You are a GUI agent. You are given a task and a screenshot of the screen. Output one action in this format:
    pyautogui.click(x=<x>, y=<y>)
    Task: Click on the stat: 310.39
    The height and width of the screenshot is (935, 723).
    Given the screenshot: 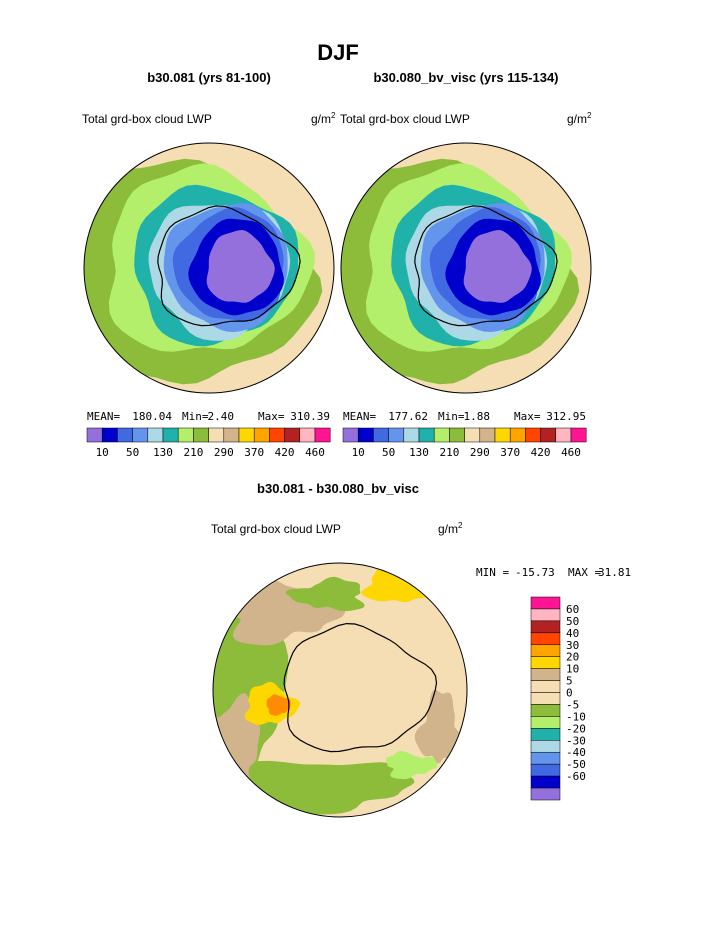 What is the action you would take?
    pyautogui.click(x=310, y=416)
    